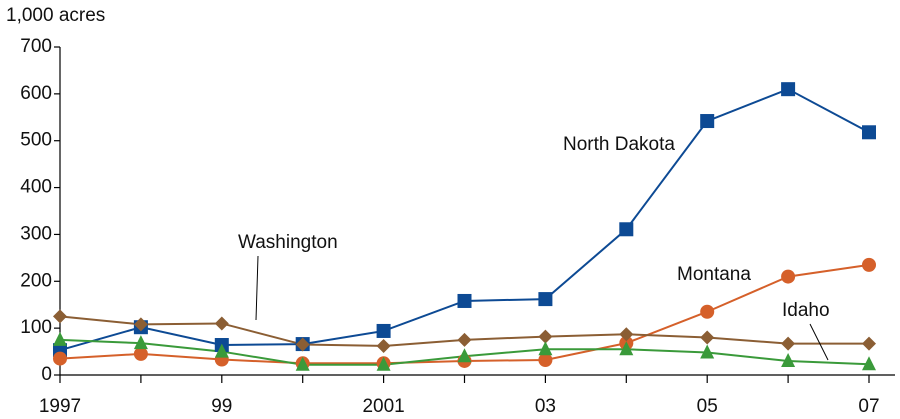 This screenshot has width=900, height=419. I want to click on series-label: Montana, so click(714, 274).